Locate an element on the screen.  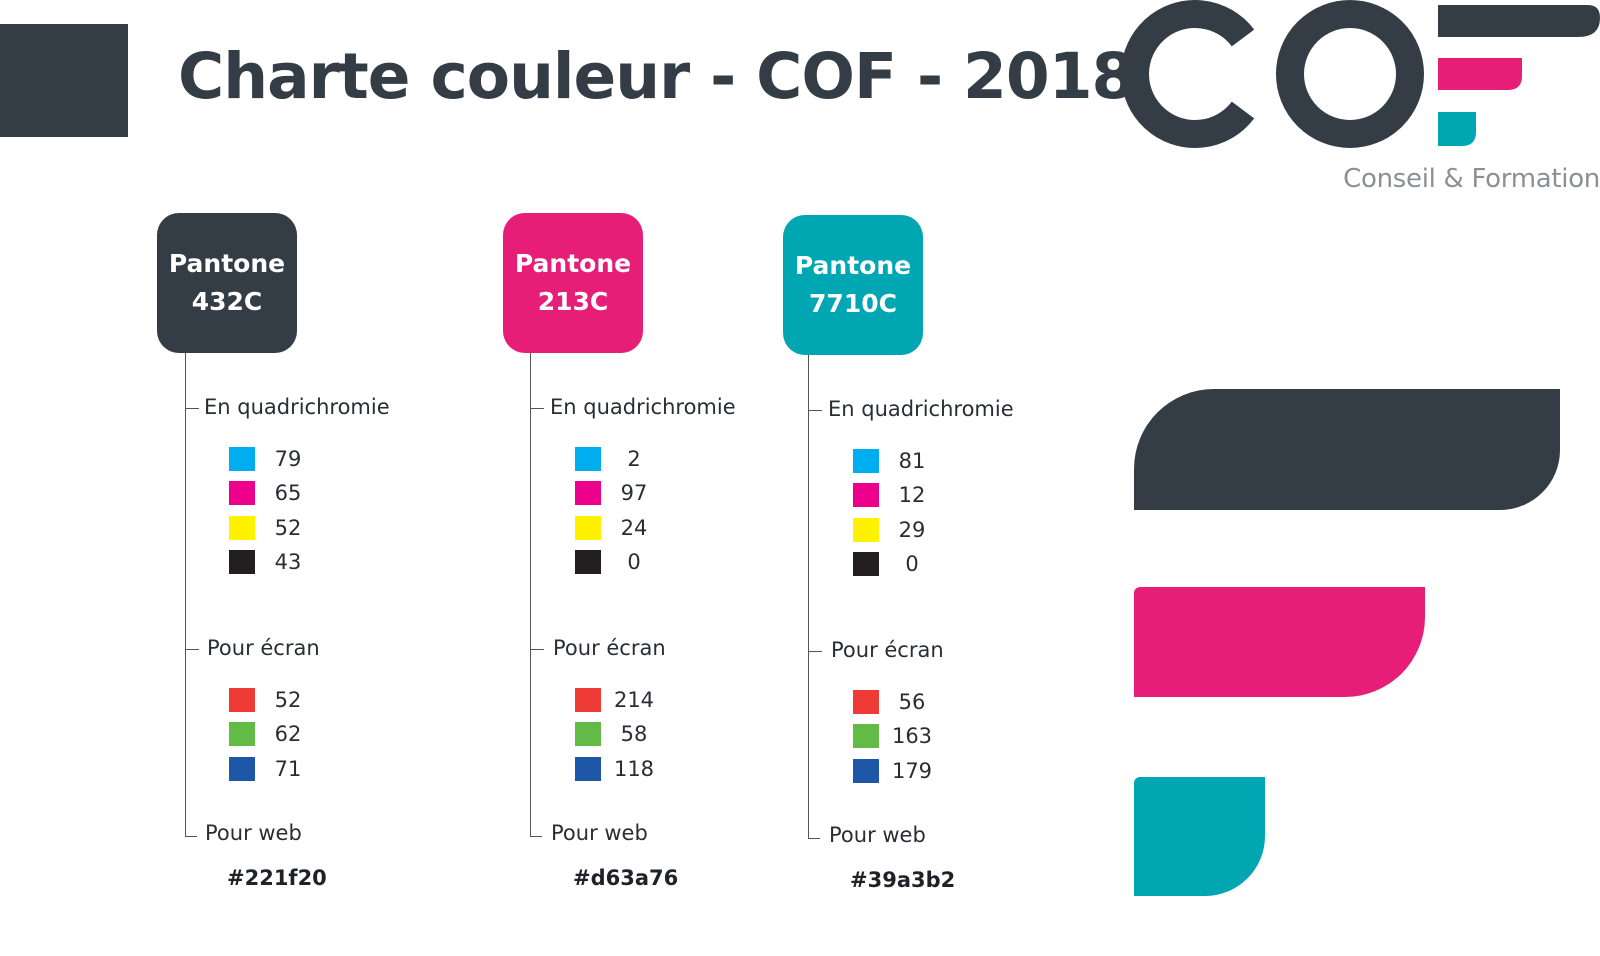
magenta-value: 97 is located at coordinates (634, 493).